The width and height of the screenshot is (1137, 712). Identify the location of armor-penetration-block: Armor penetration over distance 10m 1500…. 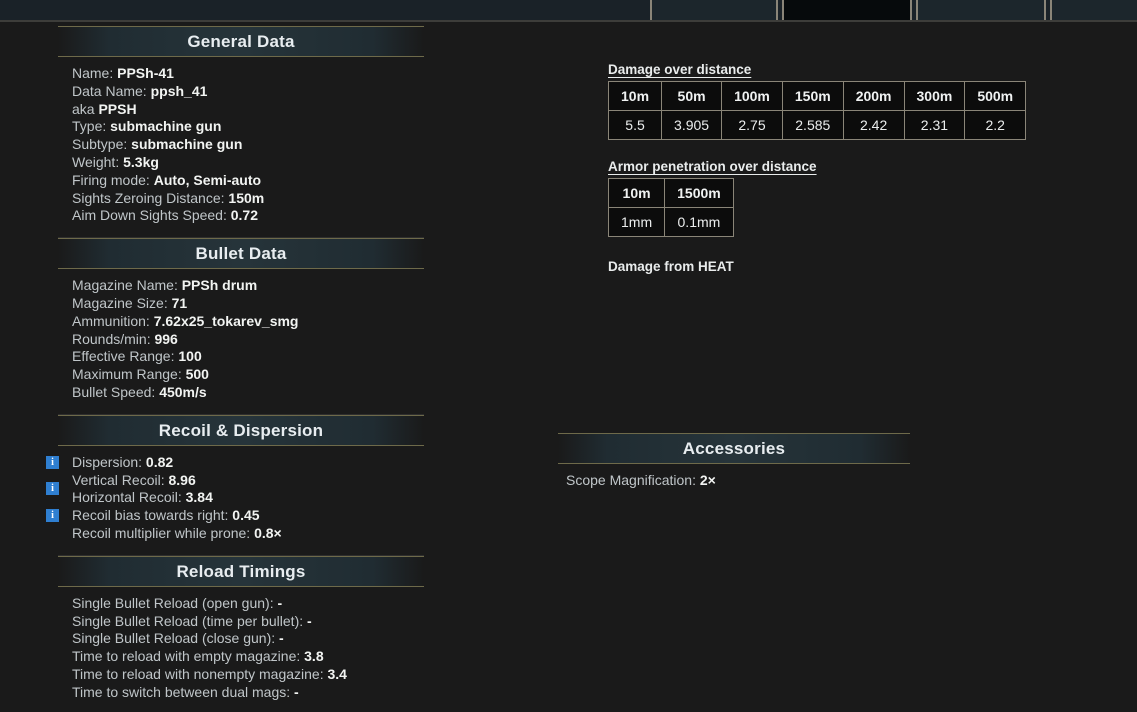
(842, 216).